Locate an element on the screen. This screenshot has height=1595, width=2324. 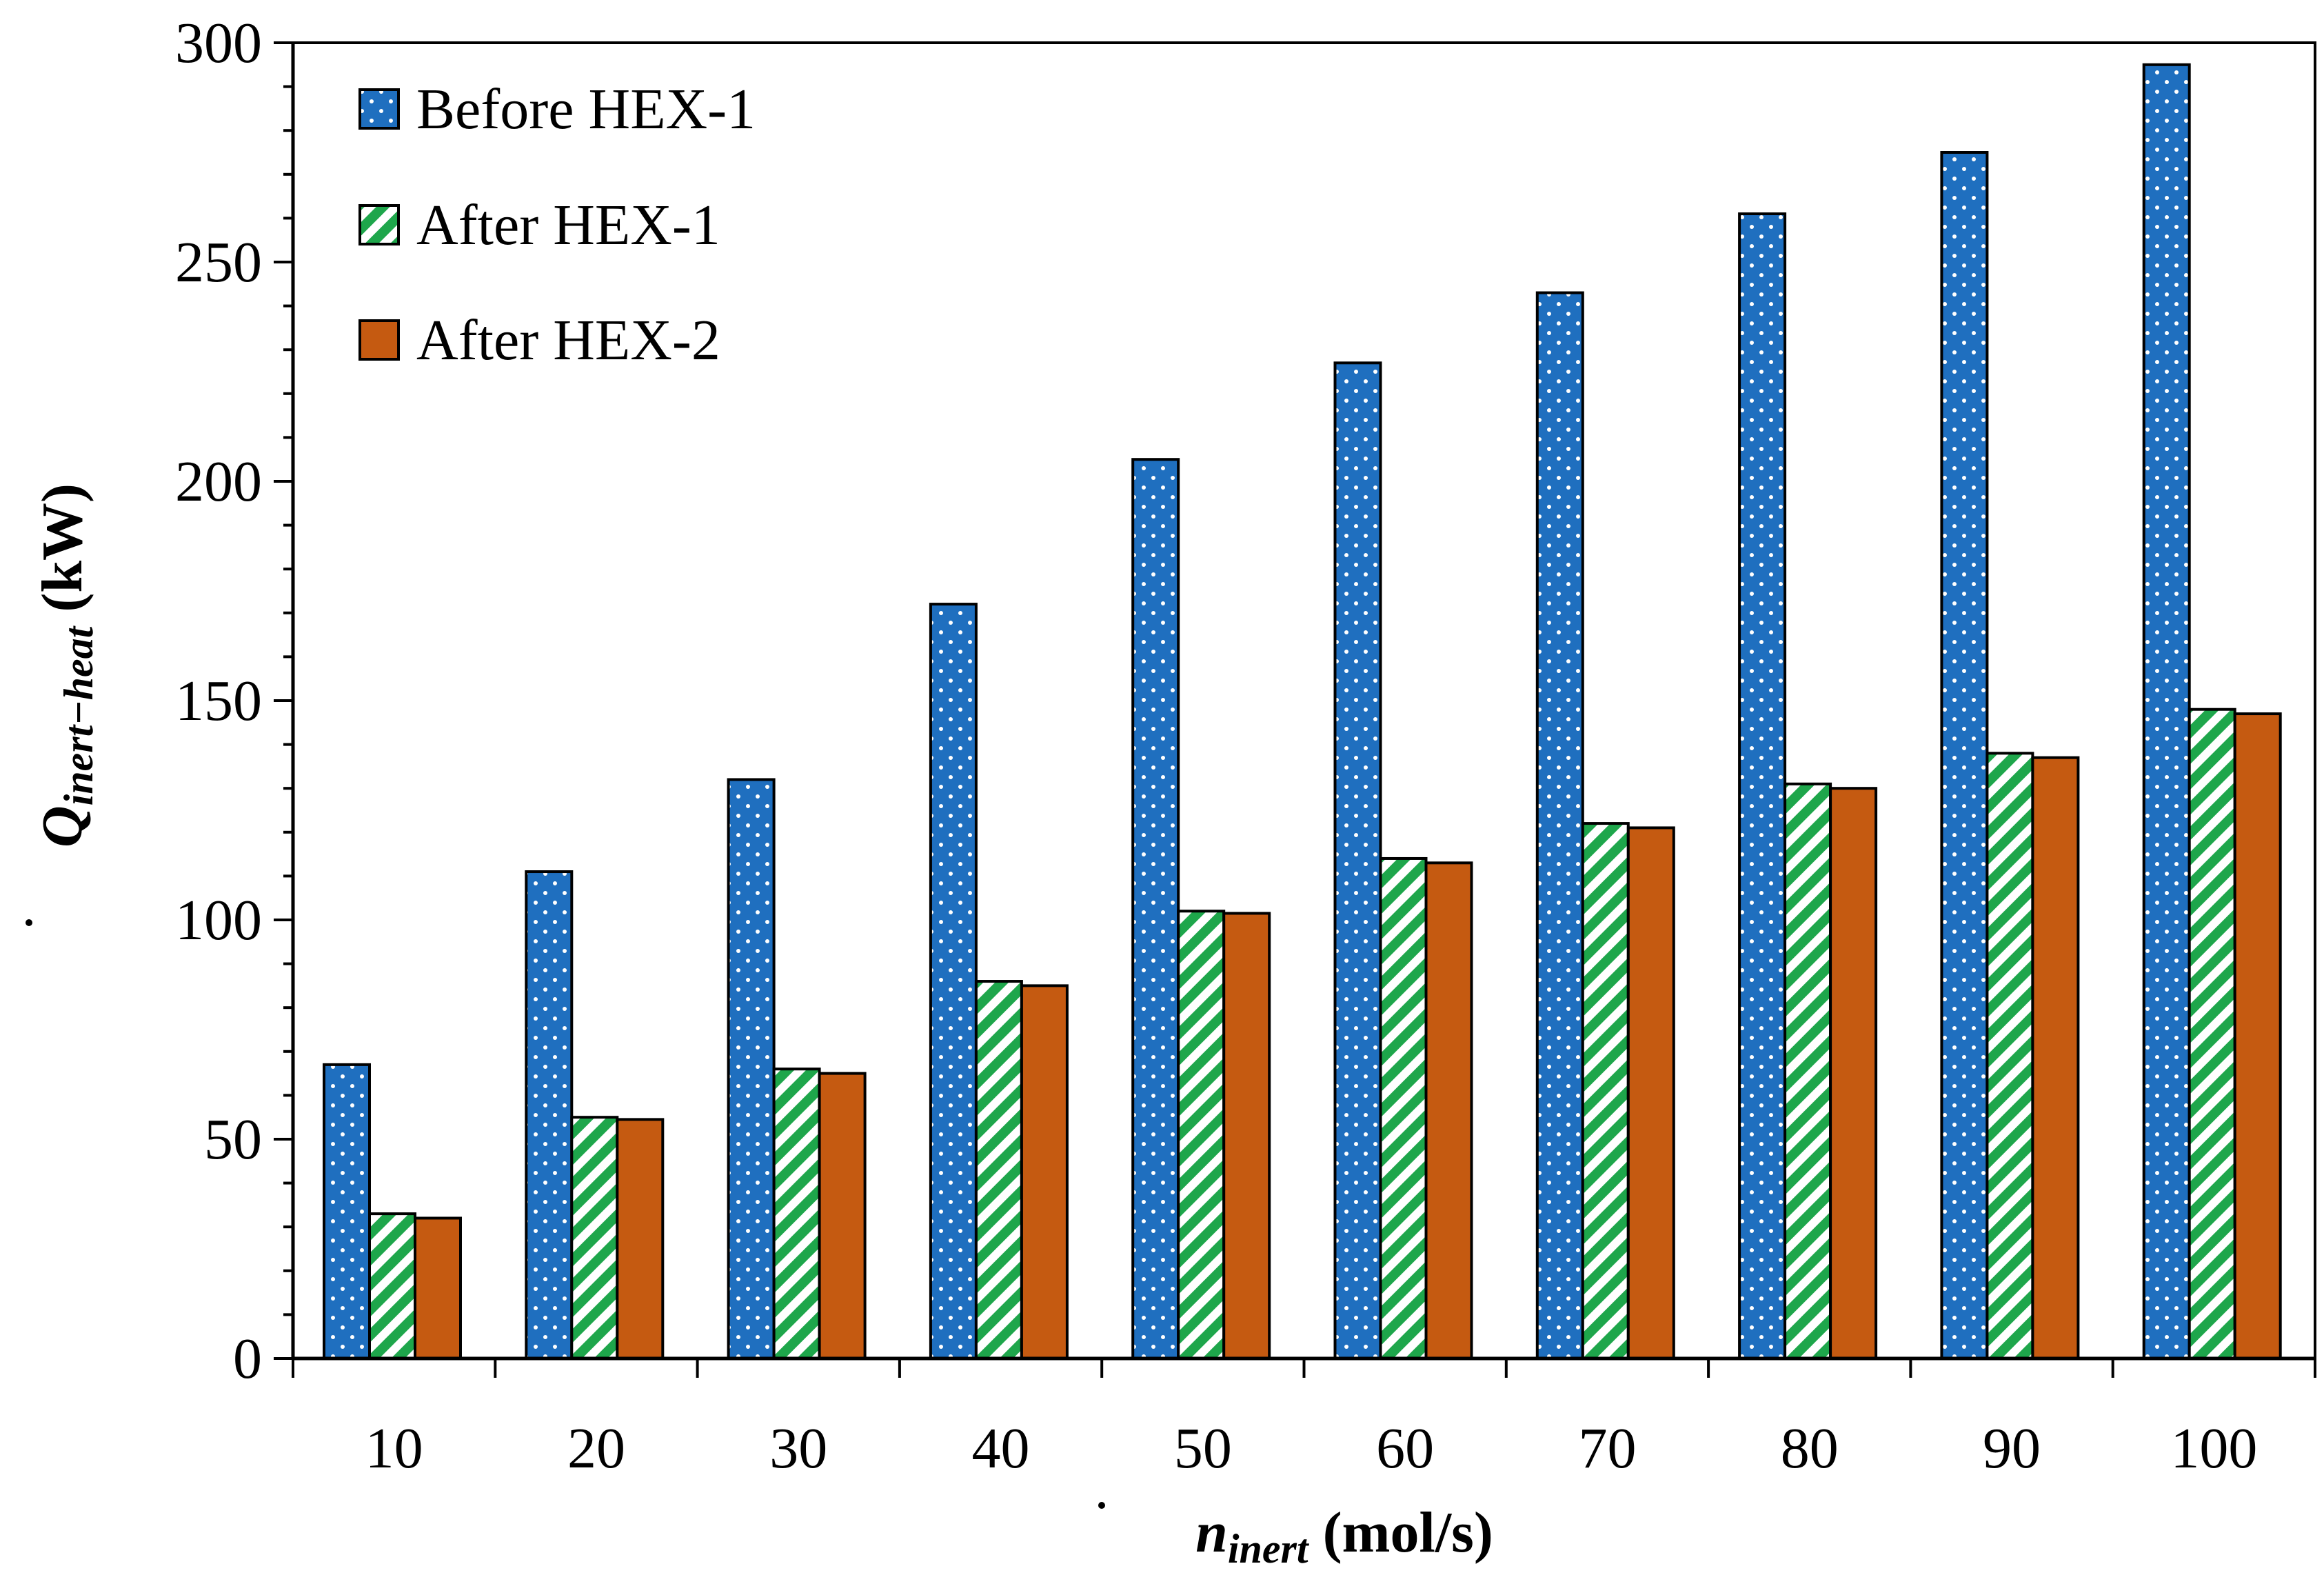
legend-label-after-hex-2: After HEX-2 is located at coordinates (568, 340).